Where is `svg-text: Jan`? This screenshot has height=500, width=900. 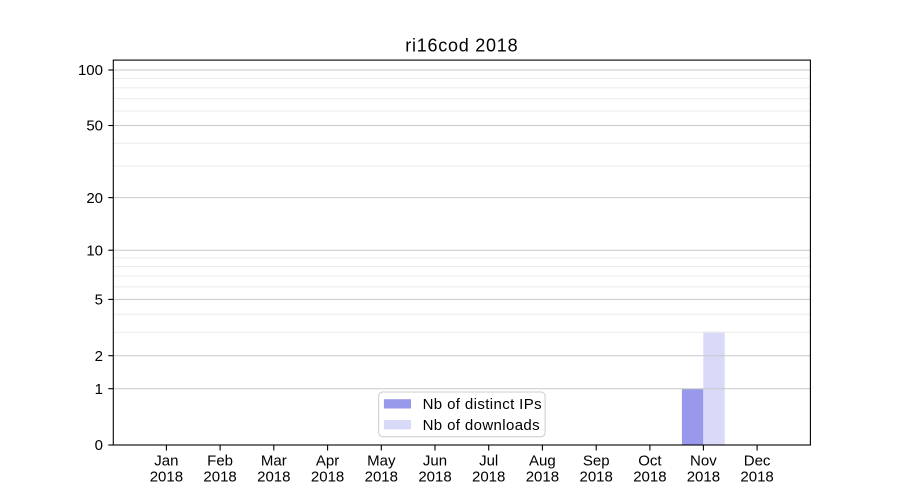
svg-text: Jan is located at coordinates (166, 461).